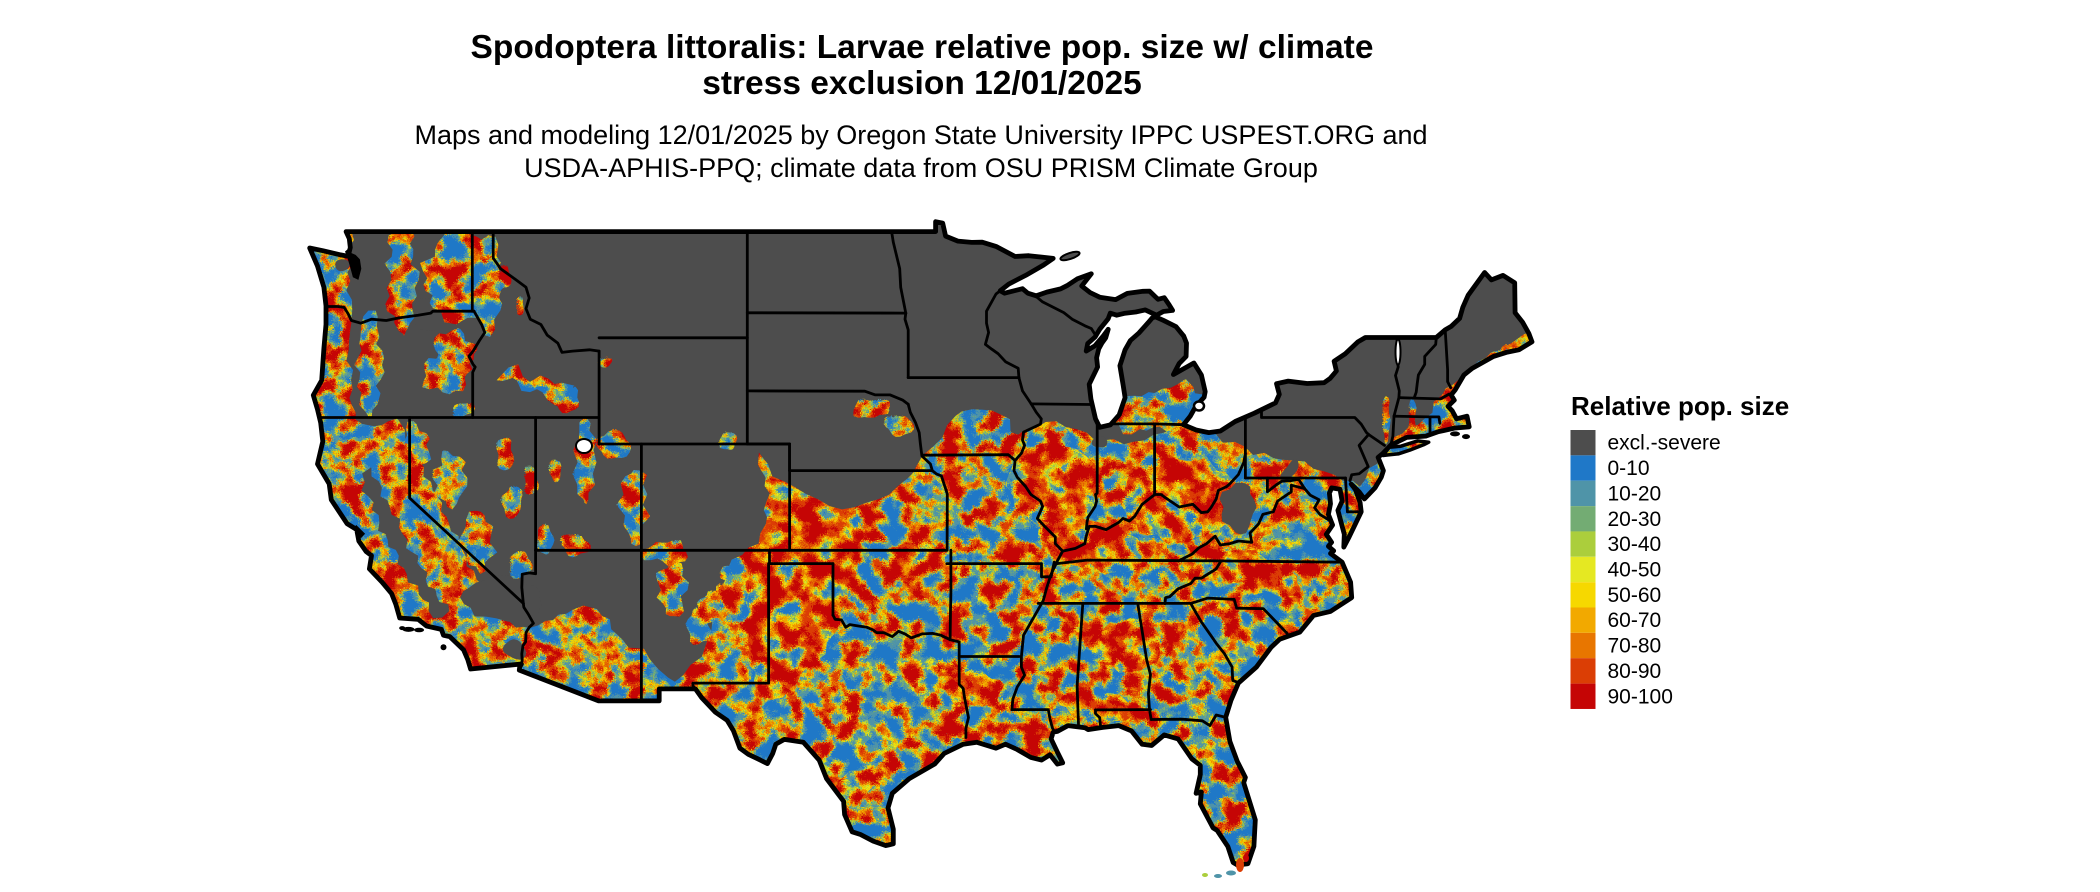  I want to click on svg-text: 0-10, so click(1629, 468).